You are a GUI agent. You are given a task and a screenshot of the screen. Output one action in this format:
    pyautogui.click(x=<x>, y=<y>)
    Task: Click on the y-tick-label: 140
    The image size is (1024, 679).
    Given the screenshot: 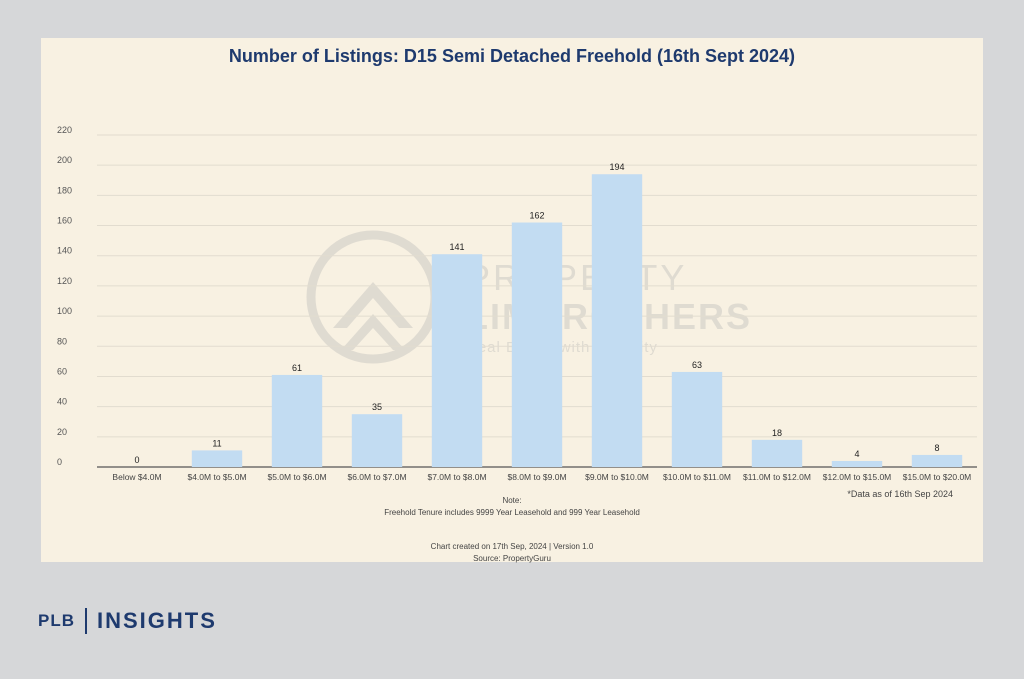 What is the action you would take?
    pyautogui.click(x=64, y=251)
    